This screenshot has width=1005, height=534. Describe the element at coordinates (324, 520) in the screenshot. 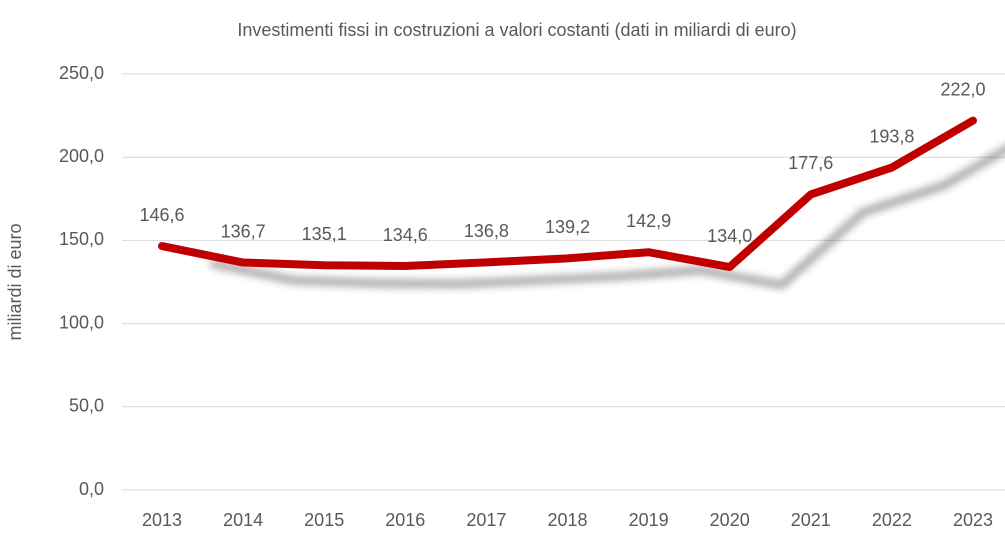

I see `x-tick-label: 2015` at that location.